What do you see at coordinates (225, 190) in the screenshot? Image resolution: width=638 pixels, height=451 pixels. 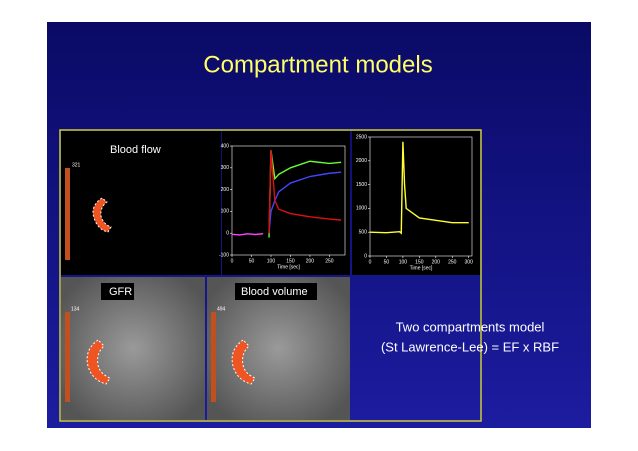 I see `y-tick-label: 200` at bounding box center [225, 190].